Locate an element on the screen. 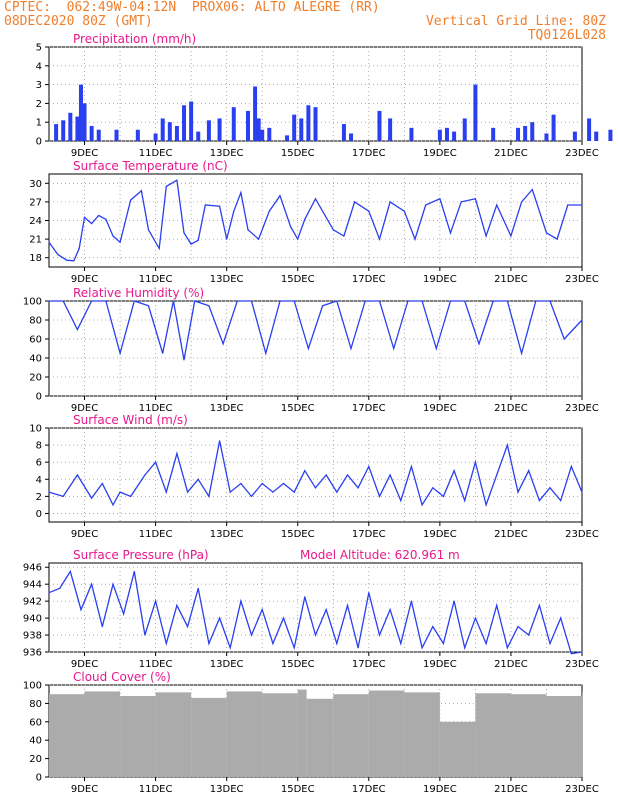 The height and width of the screenshot is (800, 618). wind-xtick-label-5: 19DEC is located at coordinates (440, 534).